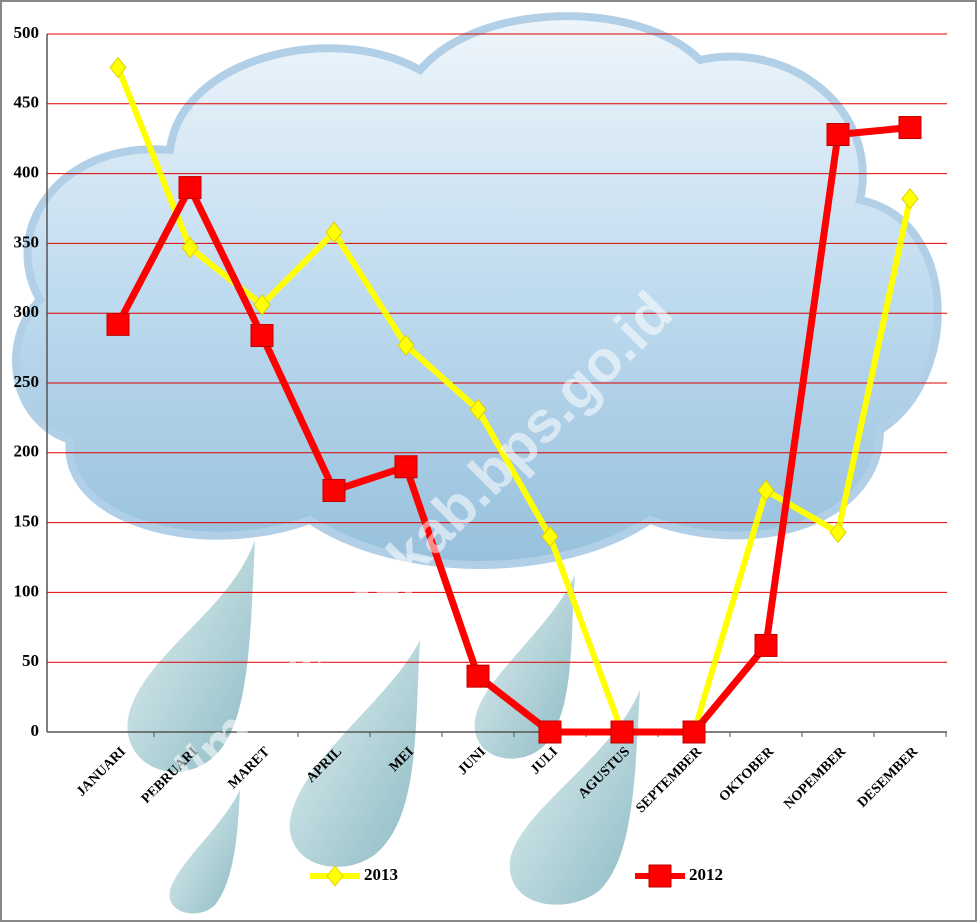  I want to click on y-tick-label: 450, so click(27, 102).